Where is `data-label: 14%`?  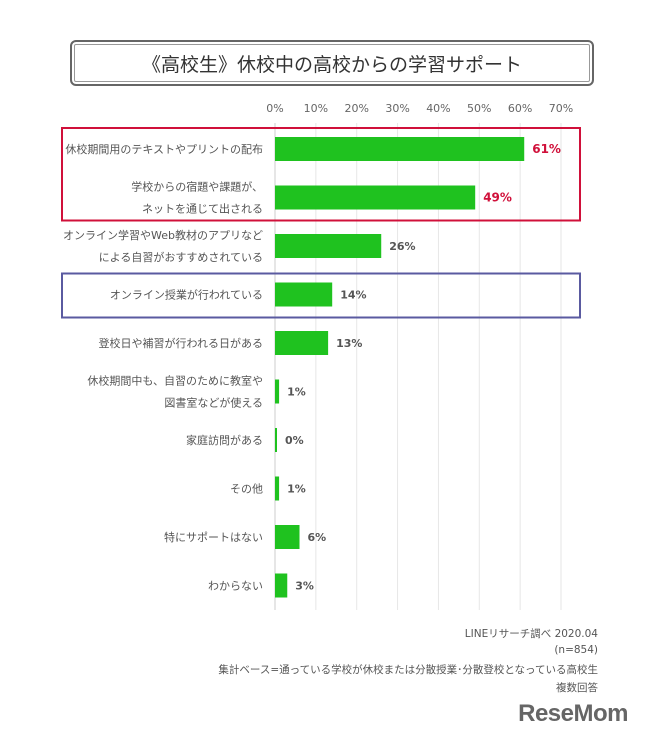 data-label: 14% is located at coordinates (353, 295).